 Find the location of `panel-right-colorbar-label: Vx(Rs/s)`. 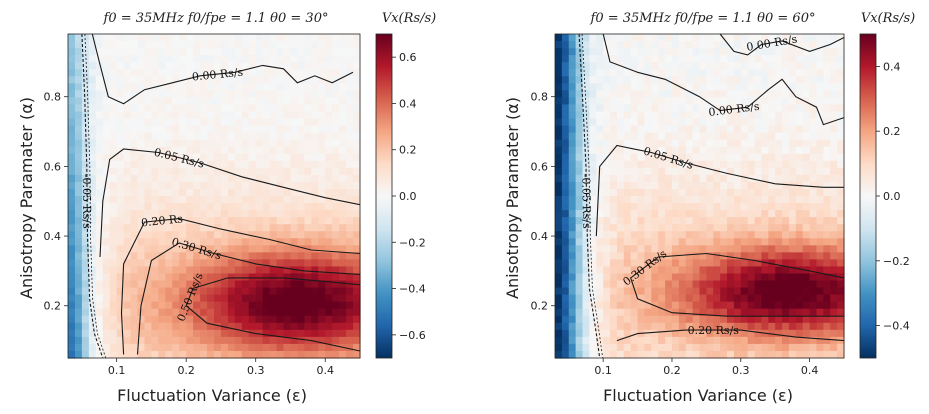

panel-right-colorbar-label: Vx(Rs/s) is located at coordinates (888, 18).